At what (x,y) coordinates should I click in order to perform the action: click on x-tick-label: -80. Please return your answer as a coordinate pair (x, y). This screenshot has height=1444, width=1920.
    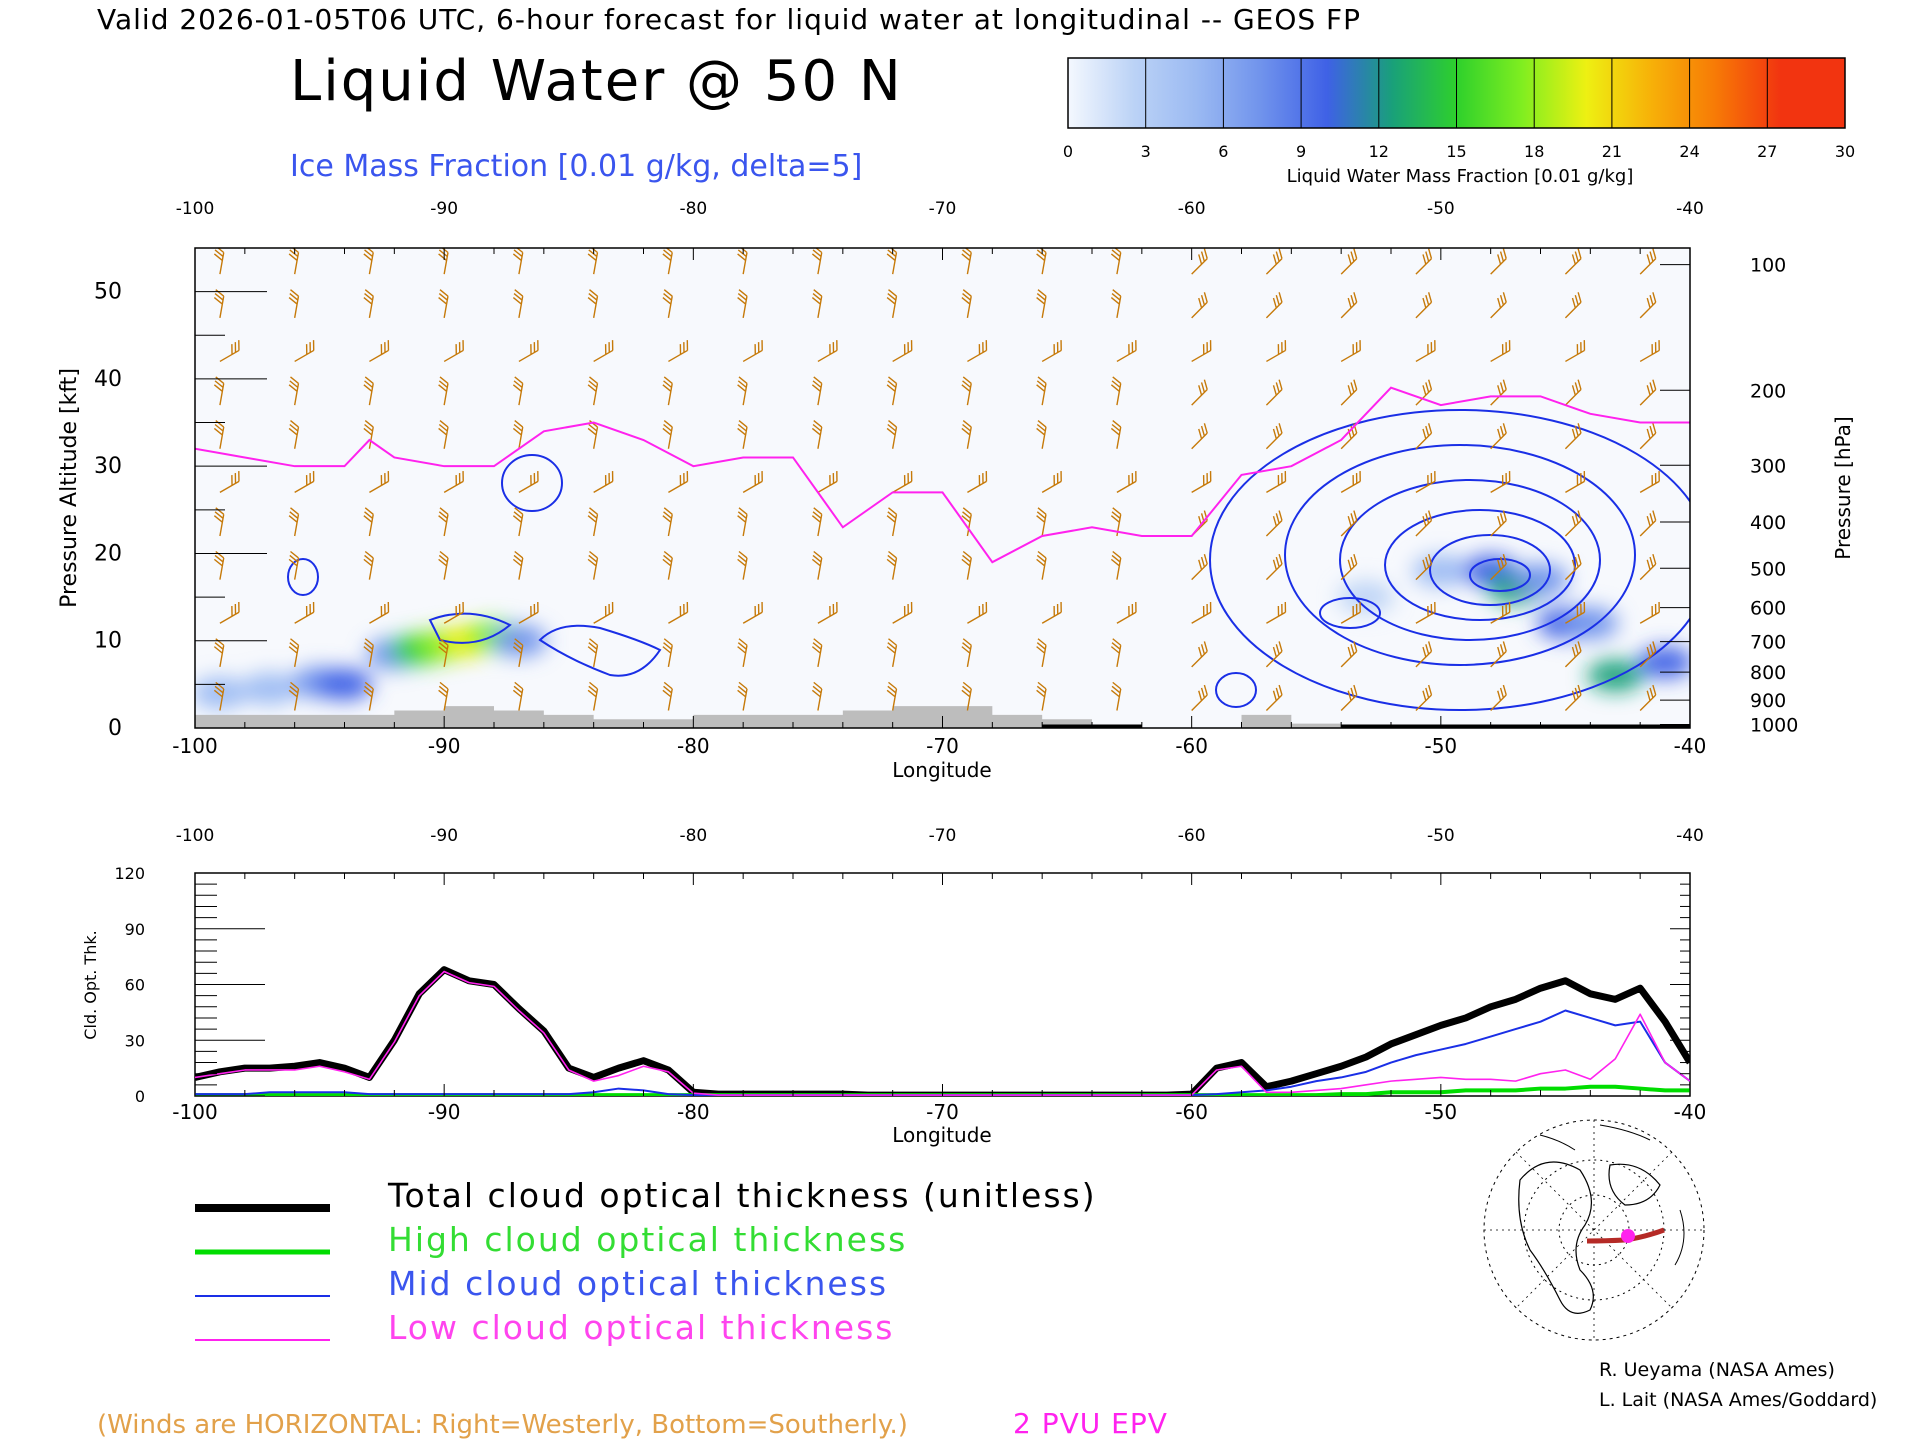
    Looking at the image, I should click on (693, 746).